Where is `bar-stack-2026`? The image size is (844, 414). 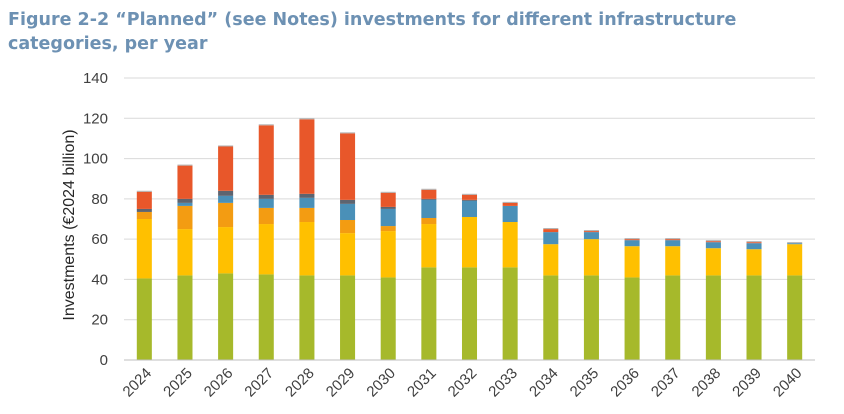 bar-stack-2026 is located at coordinates (226, 252).